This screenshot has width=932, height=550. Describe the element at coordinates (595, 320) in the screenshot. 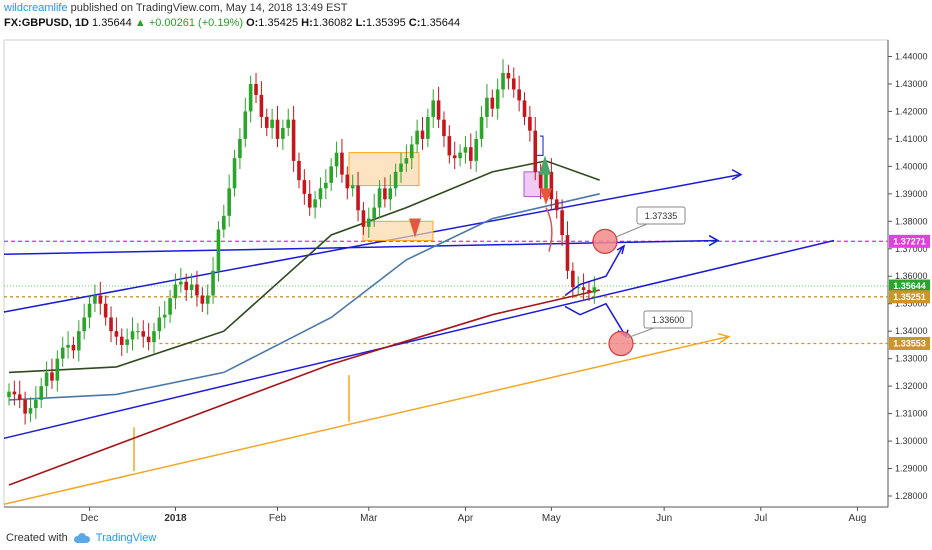

I see `projection-path-down` at that location.